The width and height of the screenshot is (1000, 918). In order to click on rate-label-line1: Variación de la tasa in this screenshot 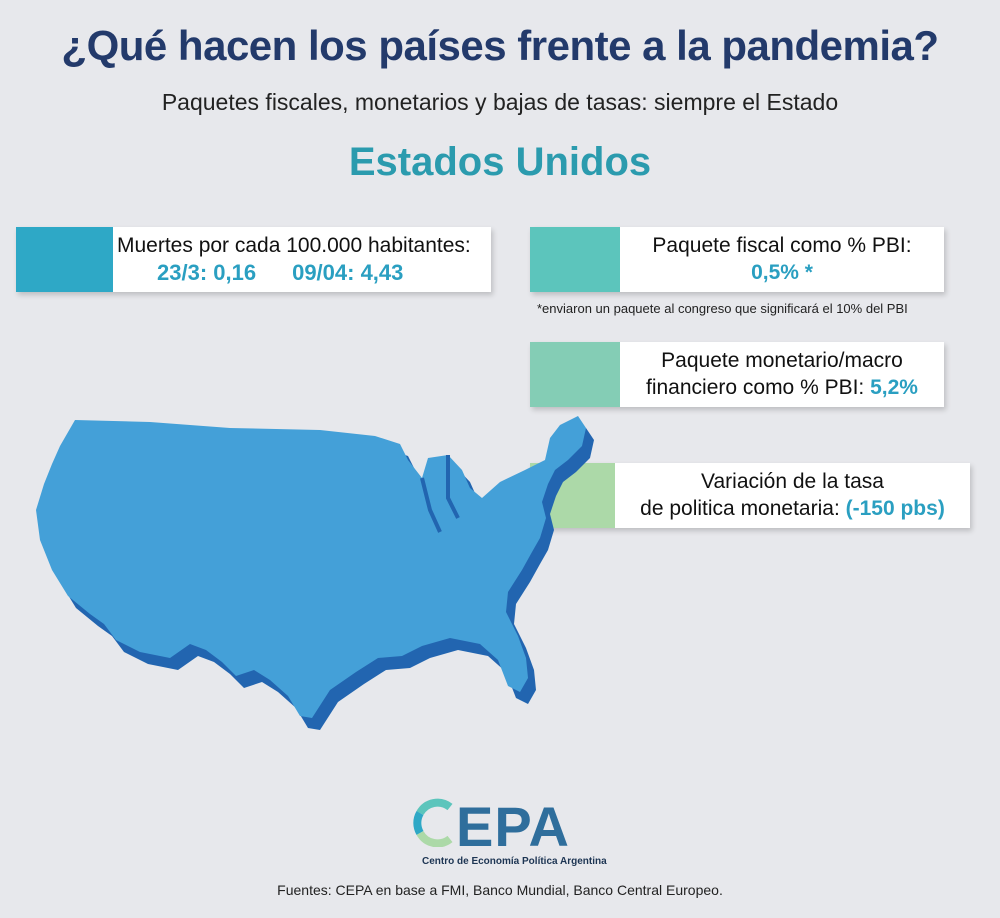, I will do `click(792, 482)`.